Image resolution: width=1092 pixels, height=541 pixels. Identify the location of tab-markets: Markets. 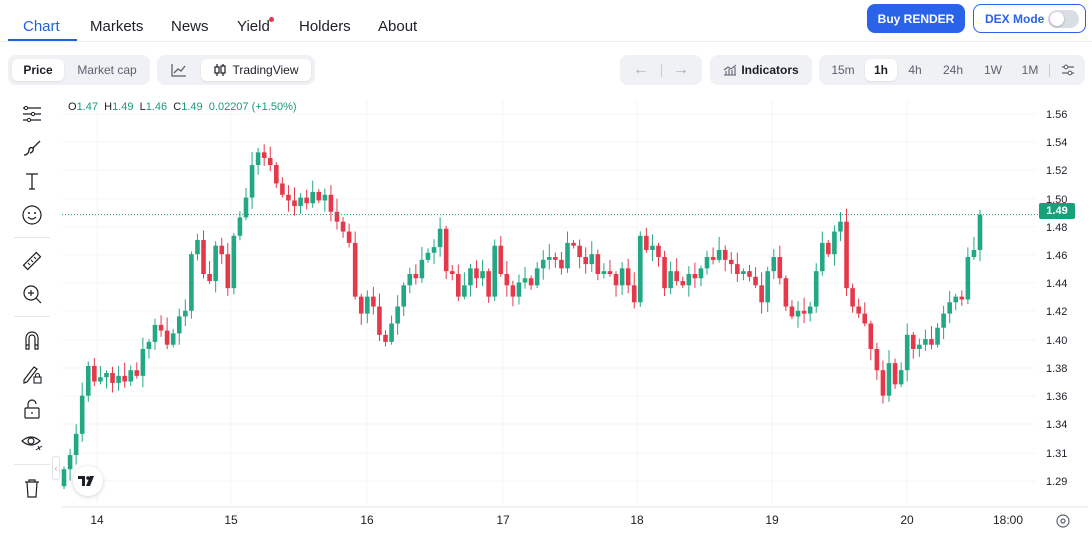
(117, 26).